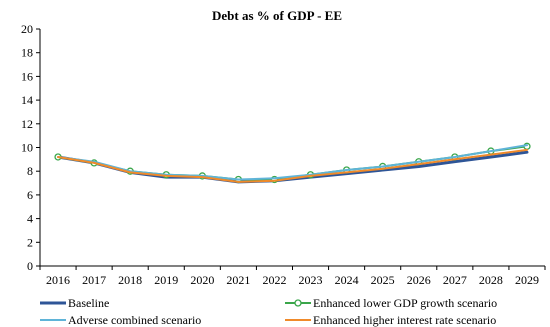  Describe the element at coordinates (311, 280) in the screenshot. I see `x-tick-label: 2023` at that location.